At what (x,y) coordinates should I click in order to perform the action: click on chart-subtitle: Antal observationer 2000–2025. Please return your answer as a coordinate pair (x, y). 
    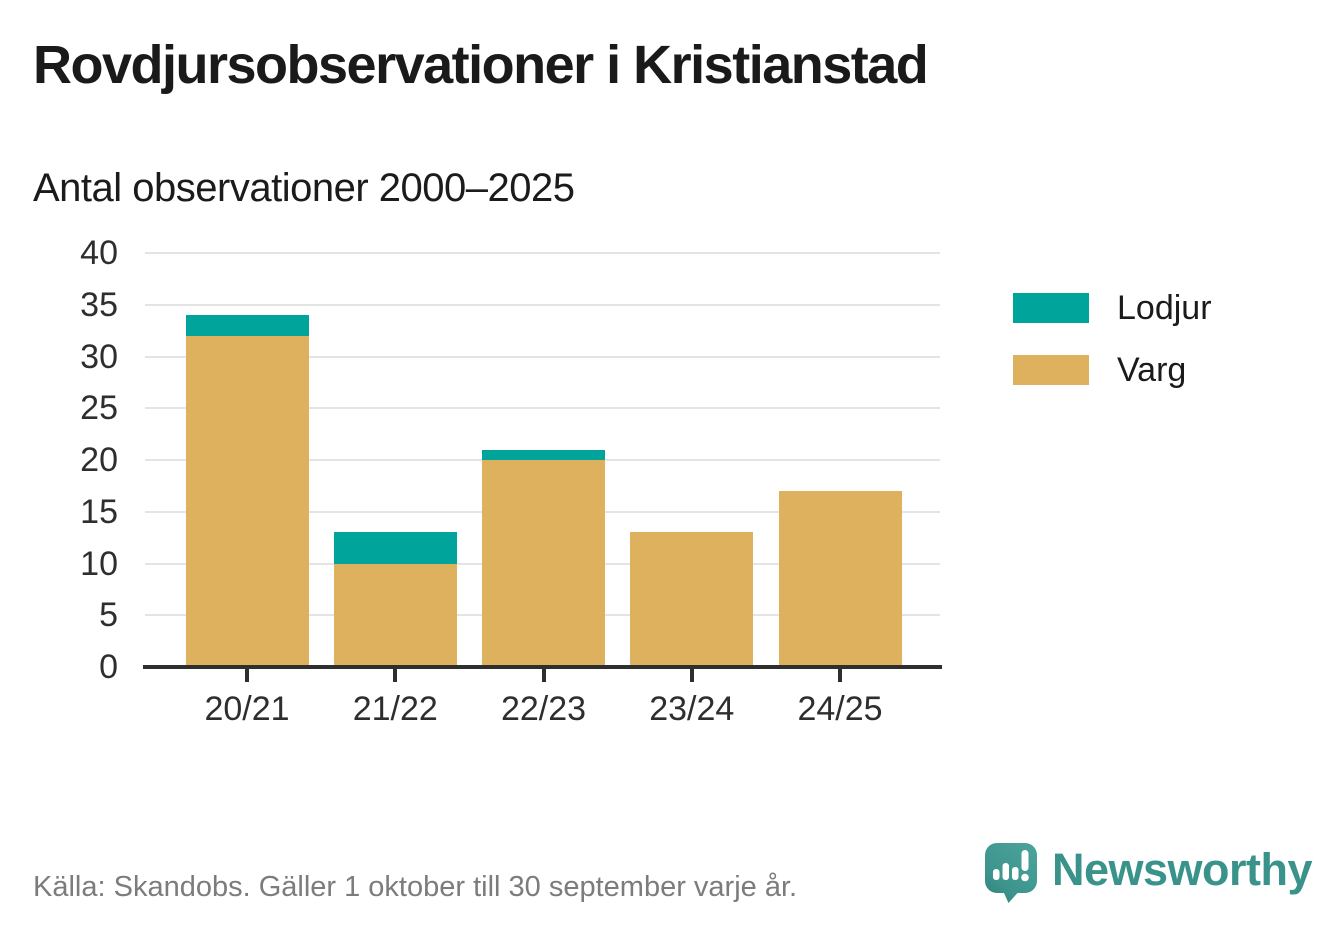
    Looking at the image, I should click on (304, 188).